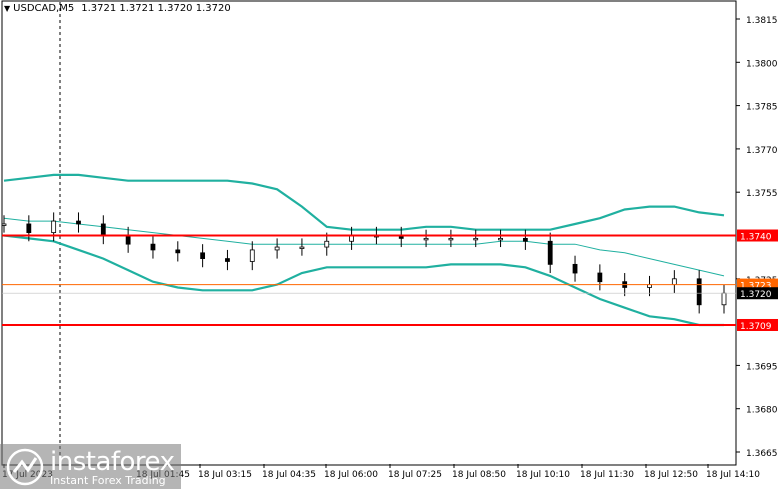 This screenshot has height=489, width=781. Describe the element at coordinates (7, 8) in the screenshot. I see `dropdown-triangle-icon: ▼` at that location.